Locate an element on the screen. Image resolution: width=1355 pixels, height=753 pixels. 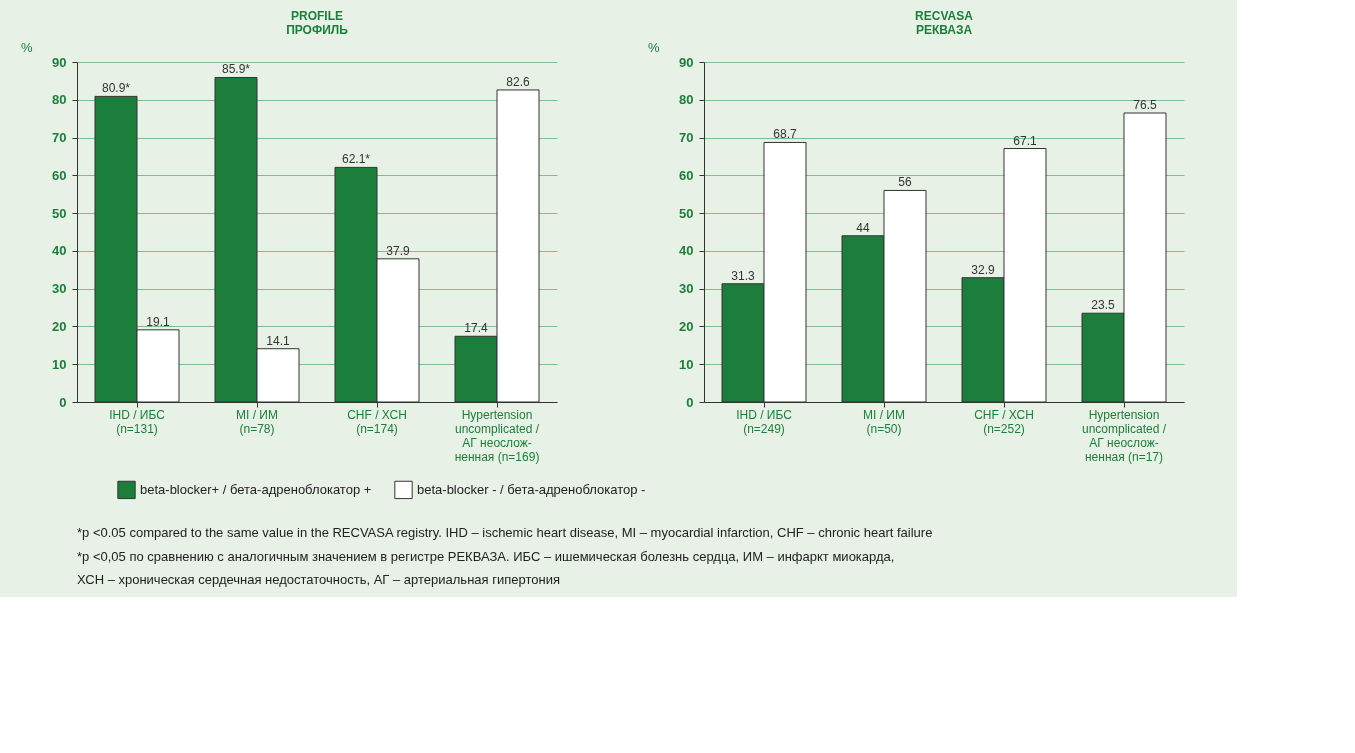
x-tick-label: CHF / ХСН (n=252) is located at coordinates (1004, 421).